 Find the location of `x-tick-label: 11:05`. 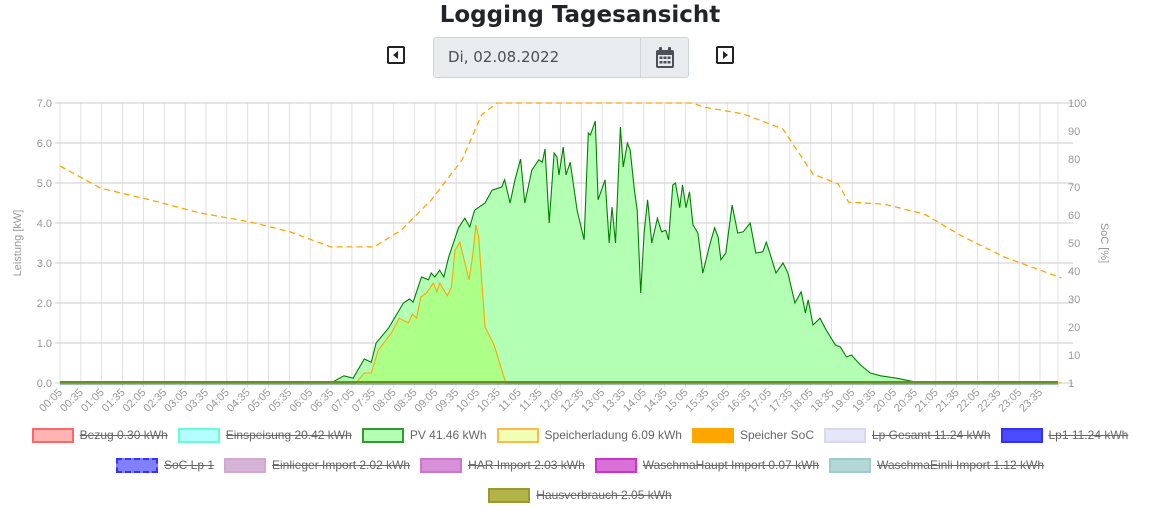

x-tick-label: 11:05 is located at coordinates (509, 400).